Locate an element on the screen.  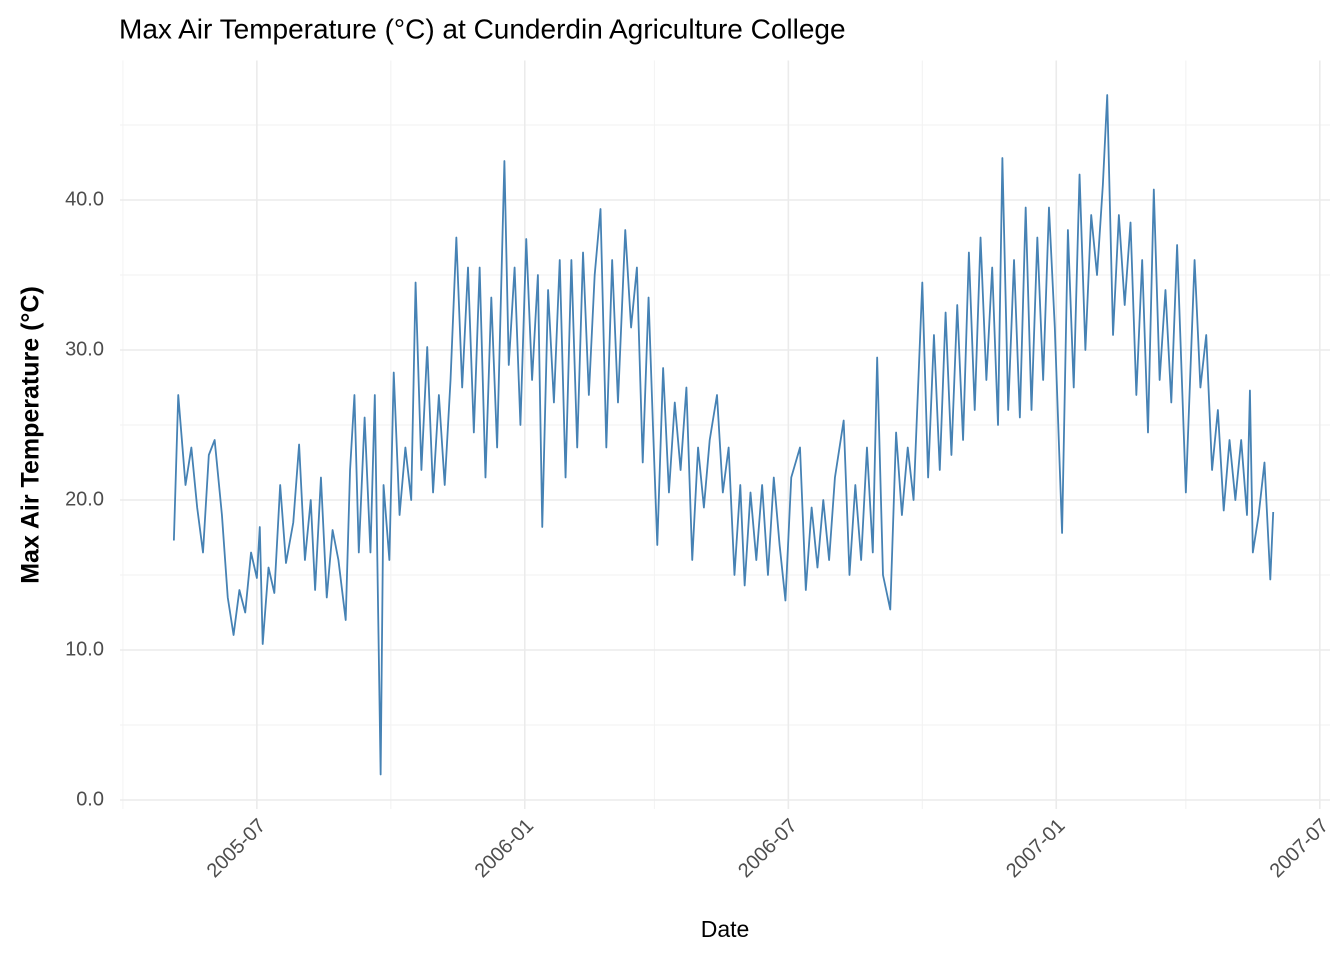
x-tick-label: 2007-07 is located at coordinates (1299, 848).